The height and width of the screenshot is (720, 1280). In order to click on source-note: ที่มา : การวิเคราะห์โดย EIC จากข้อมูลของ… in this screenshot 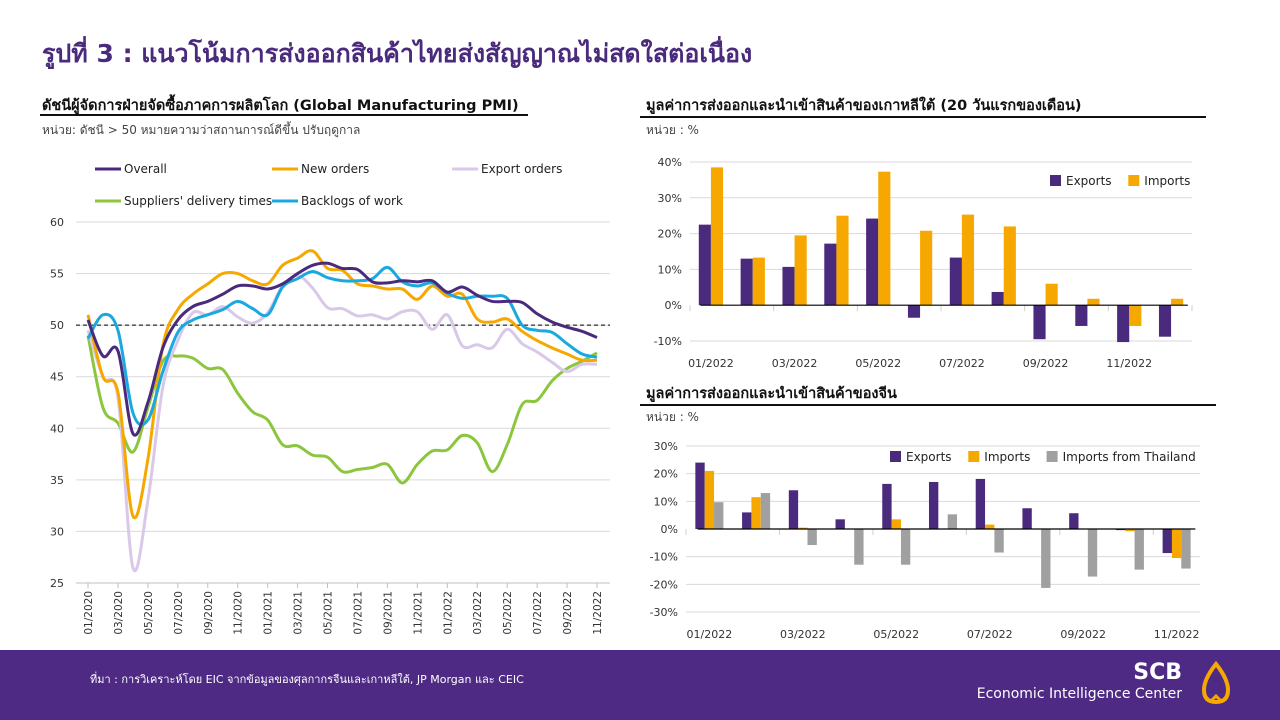, I will do `click(307, 679)`.